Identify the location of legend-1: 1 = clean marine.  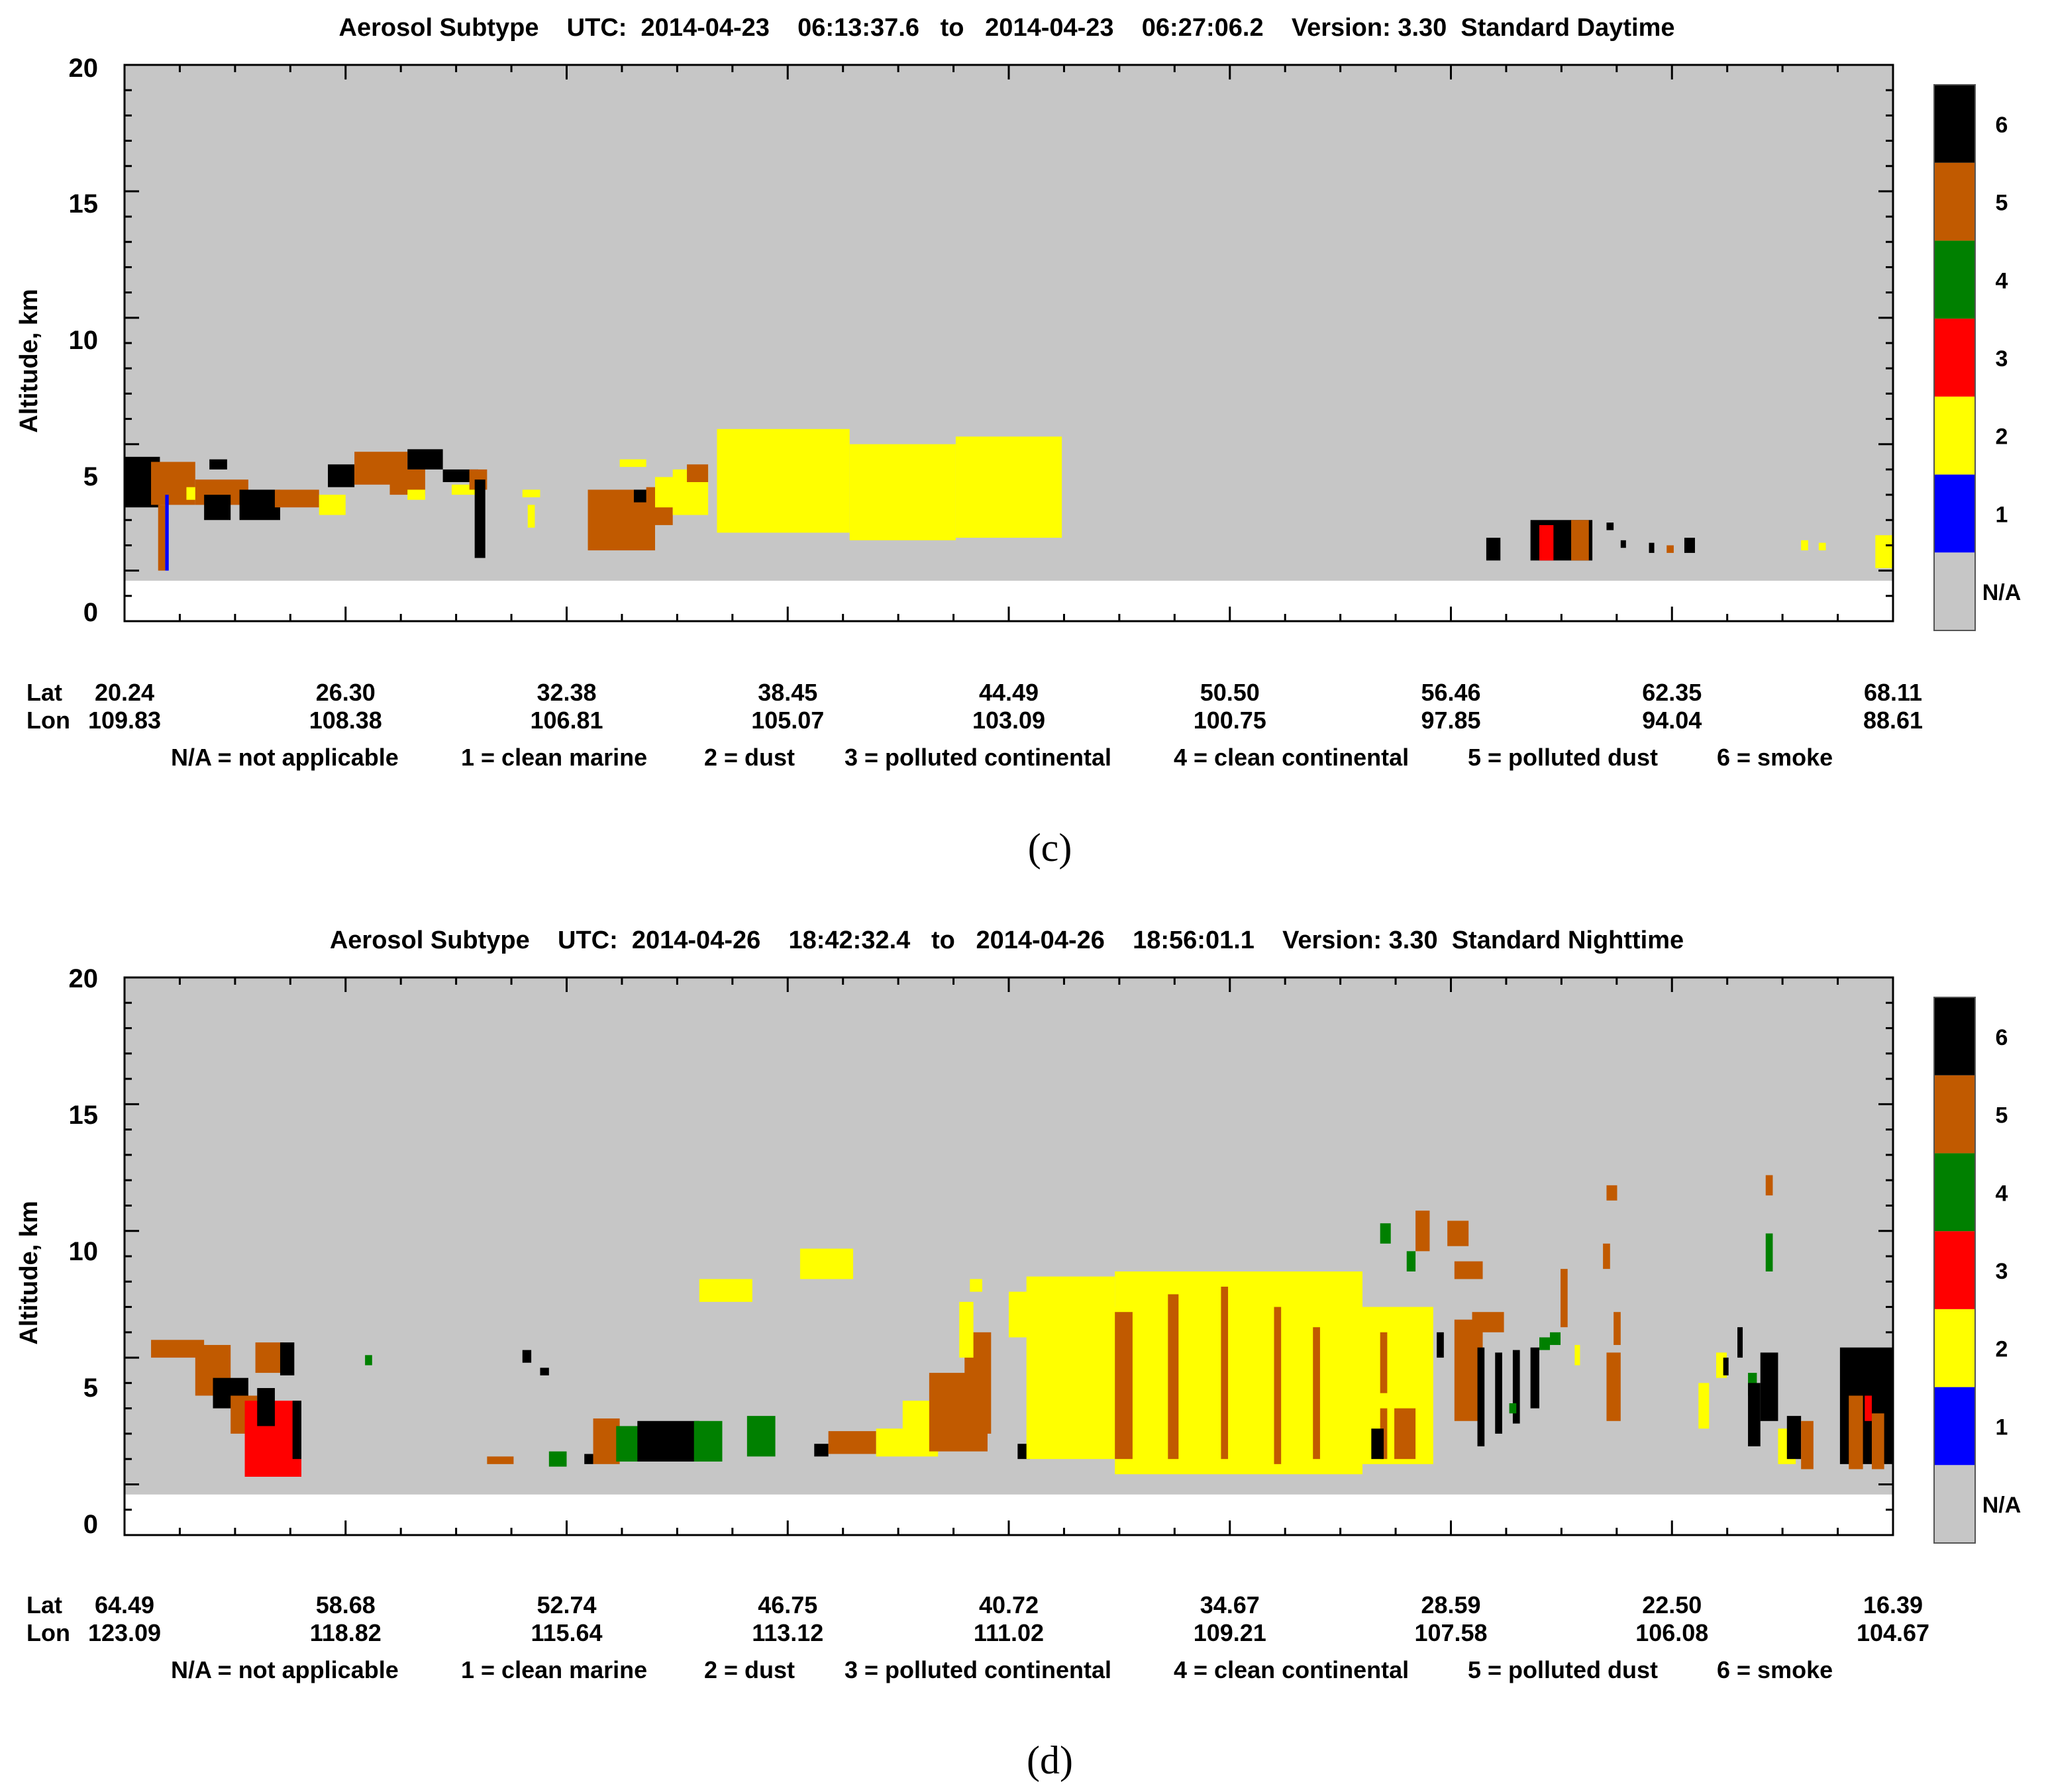
(554, 1669).